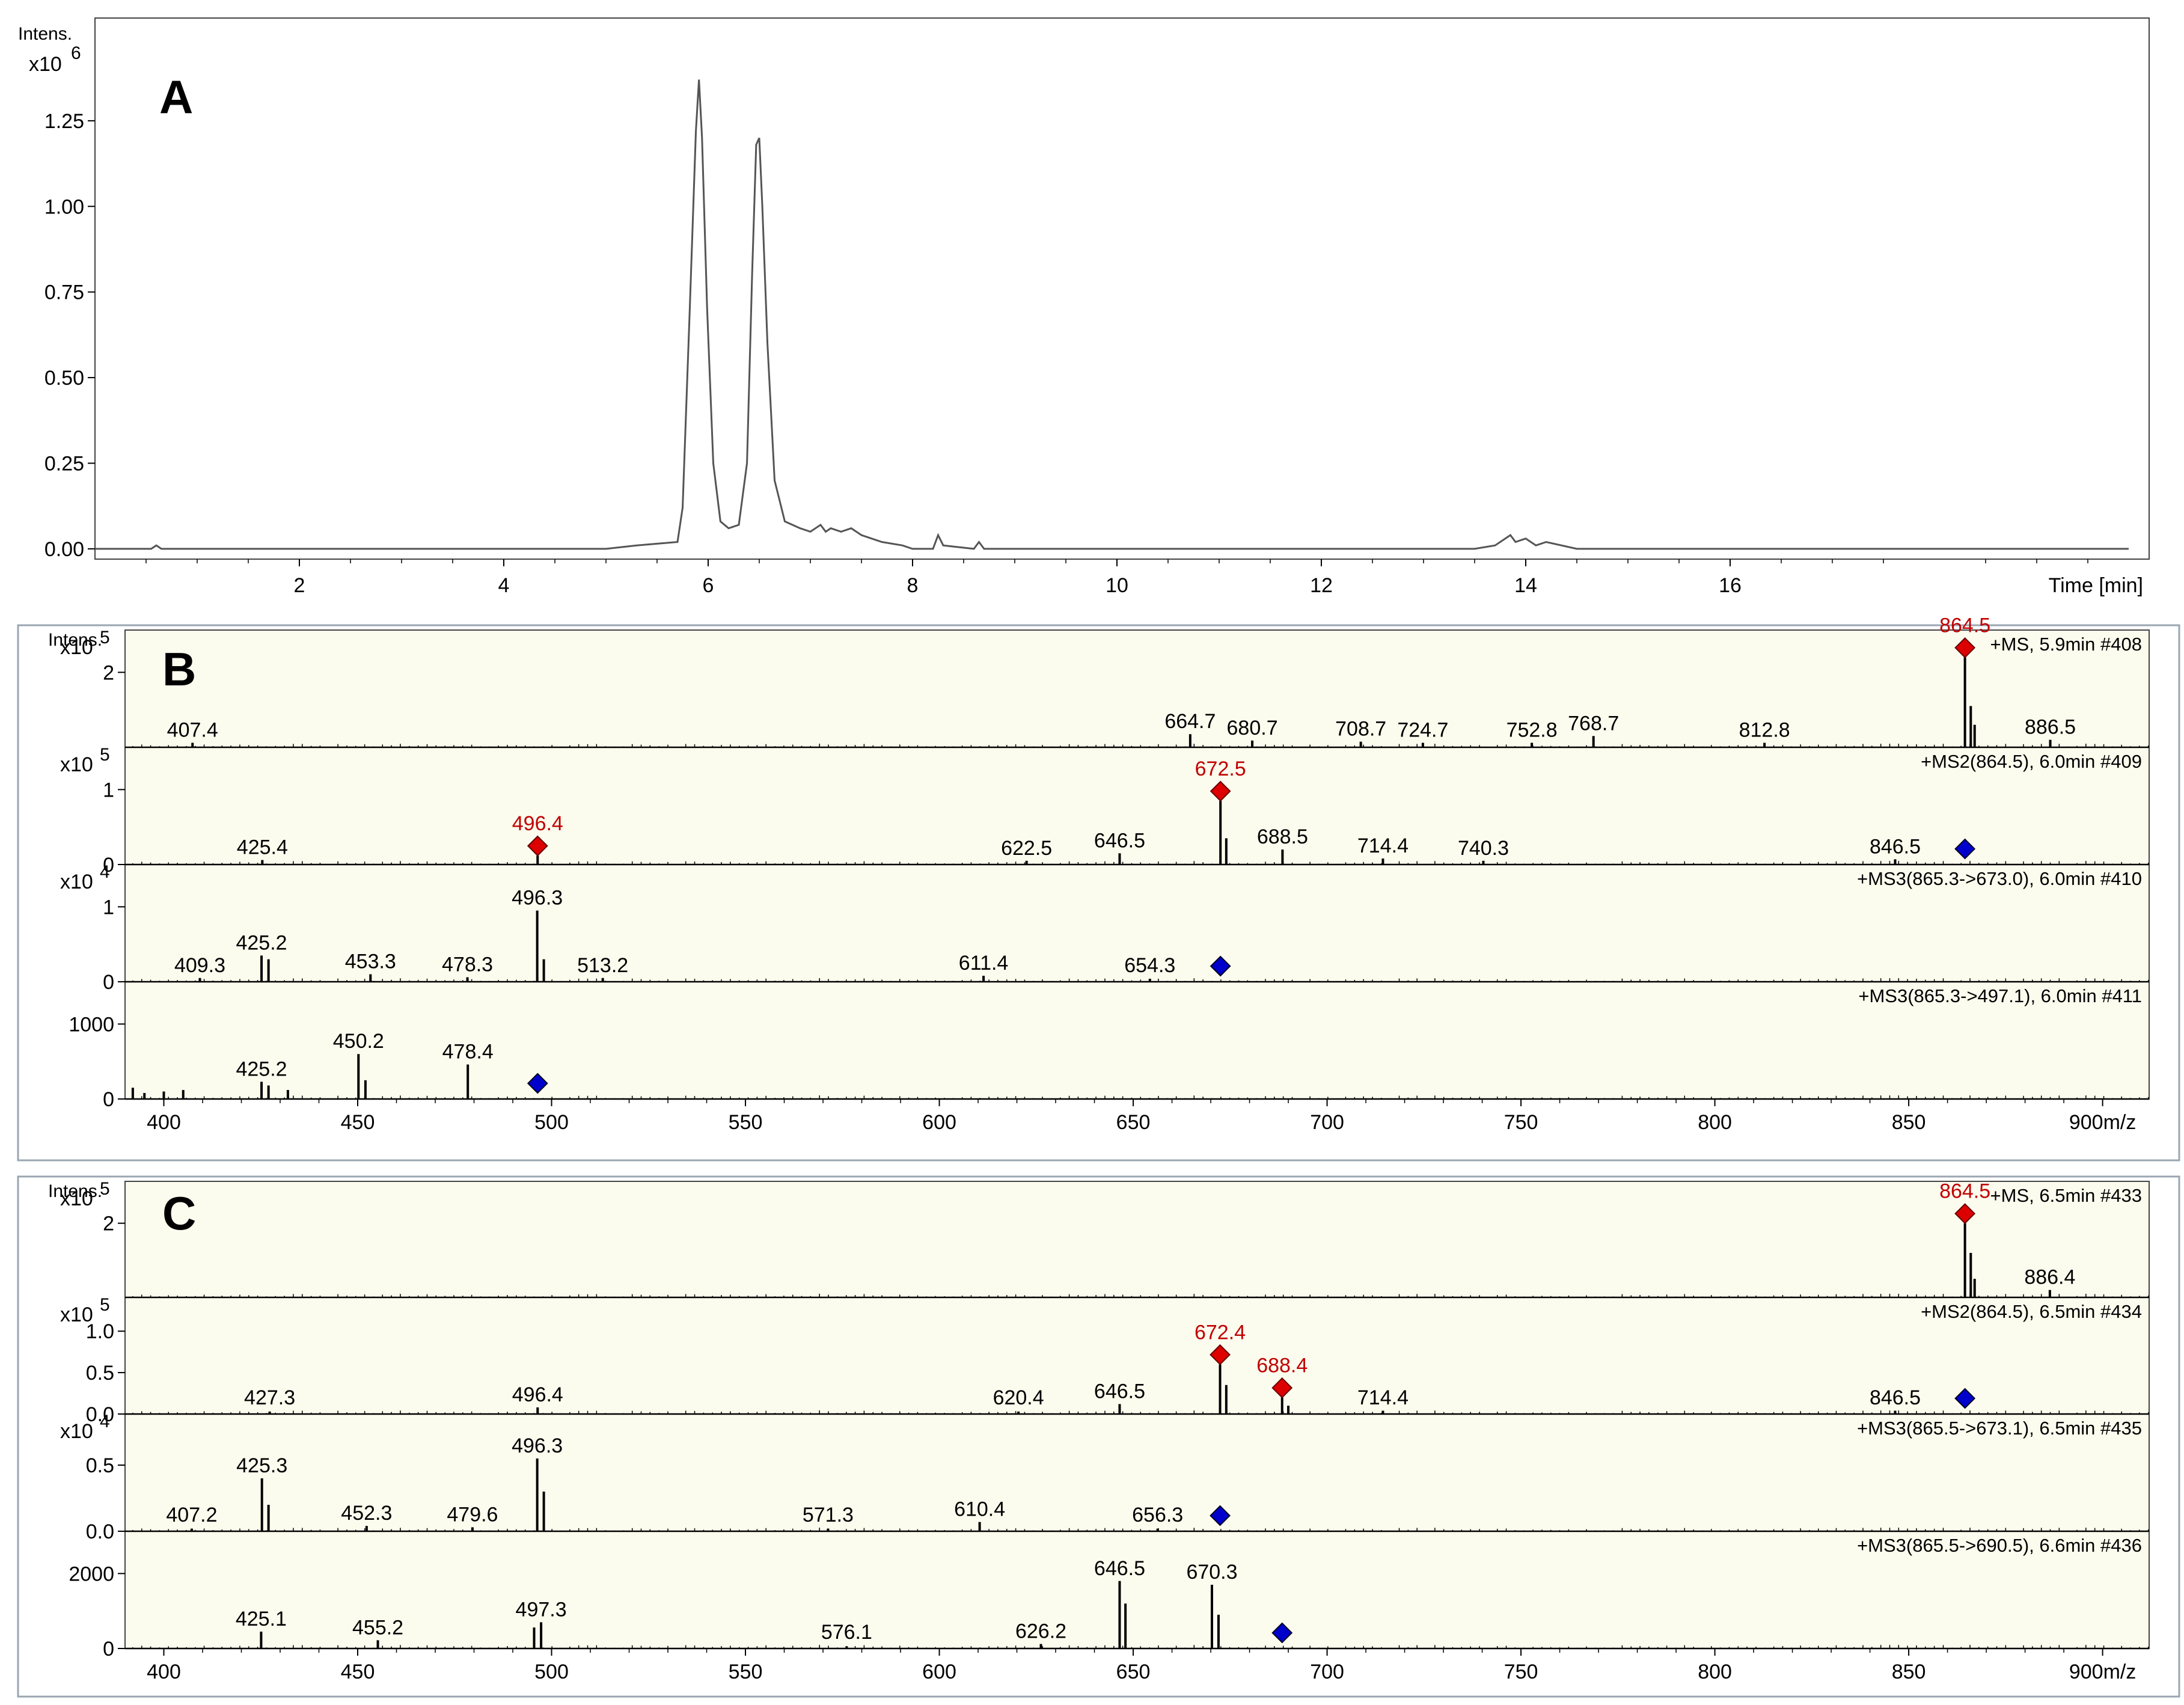 Image resolution: width=2184 pixels, height=1705 pixels. Describe the element at coordinates (2000, 995) in the screenshot. I see `scan-title: +MS3(865.3->497.1), 6.0min #411` at that location.